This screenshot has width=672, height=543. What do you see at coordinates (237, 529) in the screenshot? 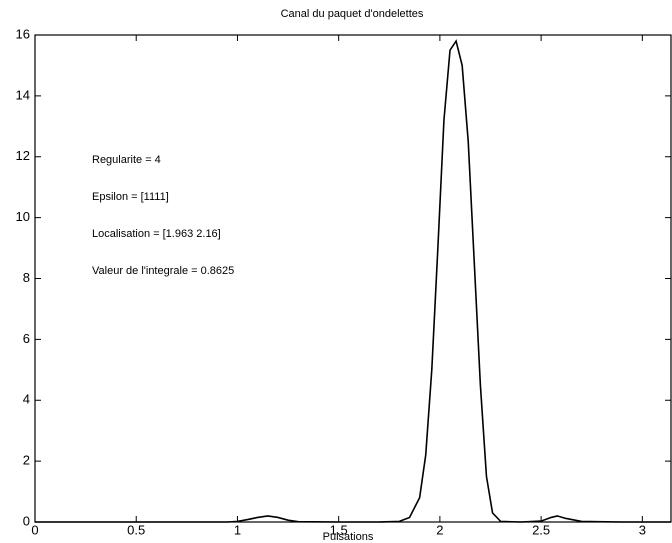
I see `x-tick-label: 1` at bounding box center [237, 529].